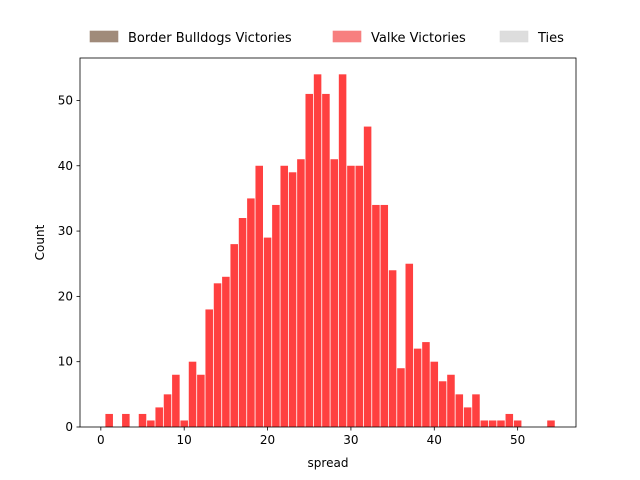  Describe the element at coordinates (40, 242) in the screenshot. I see `y-axis-label: Count` at that location.